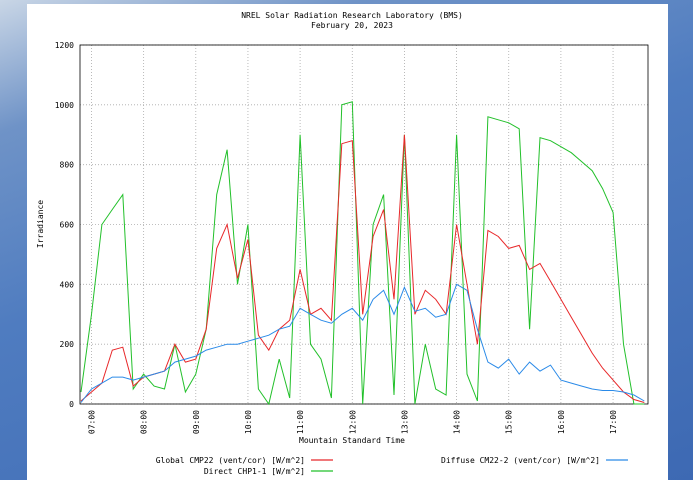 The width and height of the screenshot is (693, 480). I want to click on y-axis-label: Irradiance, so click(40, 224).